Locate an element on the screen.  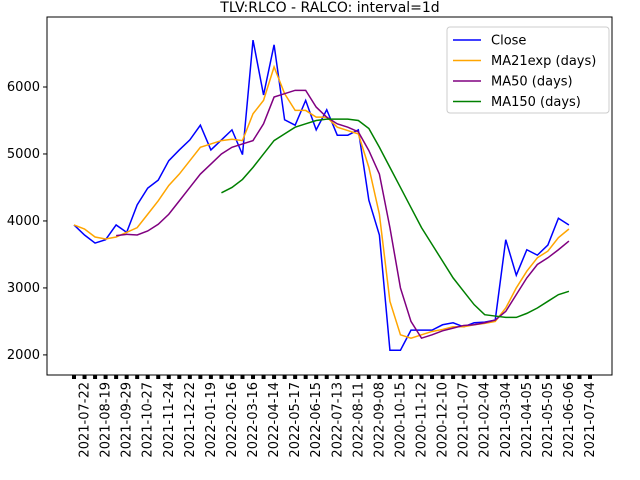
y-tick-label: 4000 is located at coordinates (23, 221).